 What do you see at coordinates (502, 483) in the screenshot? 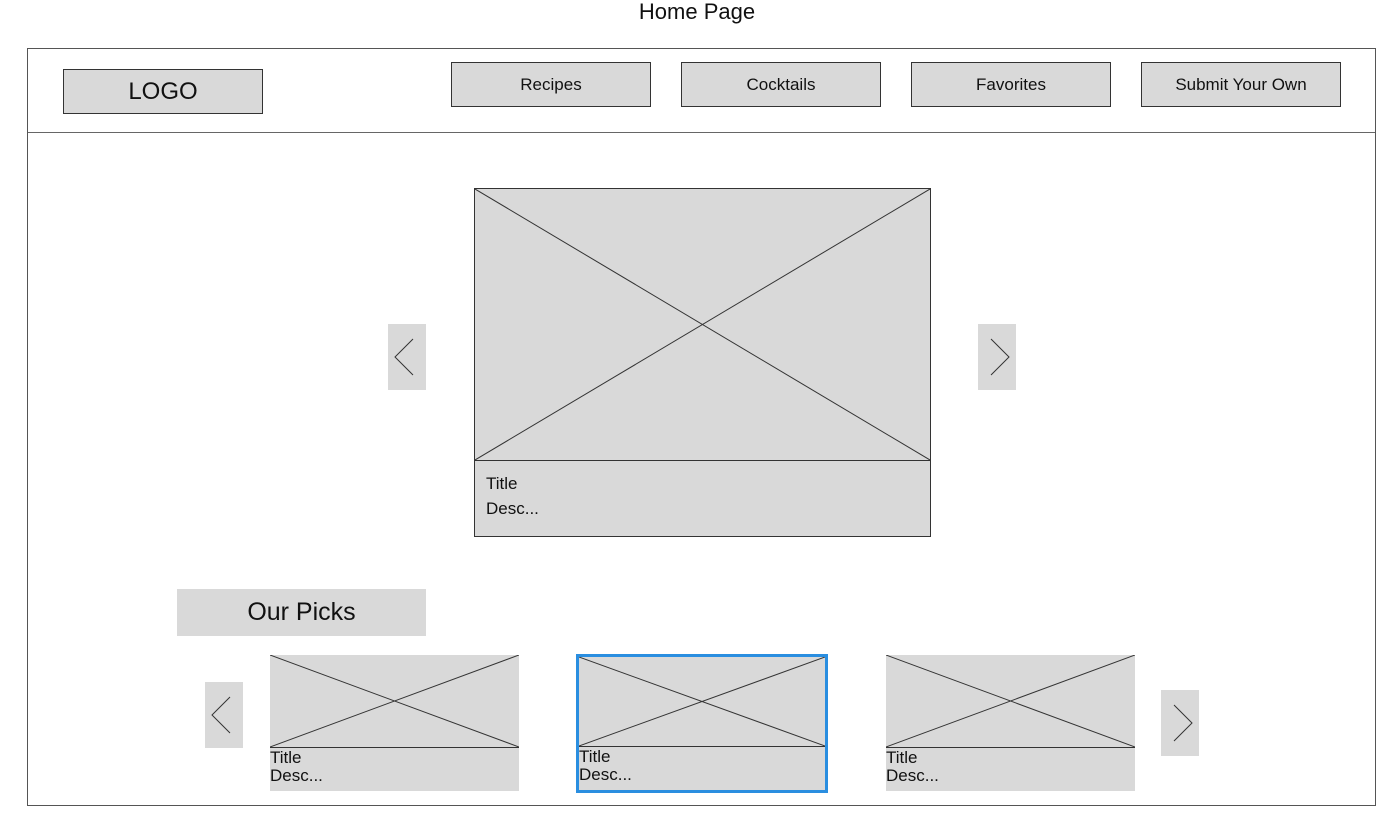
I see `hero-title: Title` at bounding box center [502, 483].